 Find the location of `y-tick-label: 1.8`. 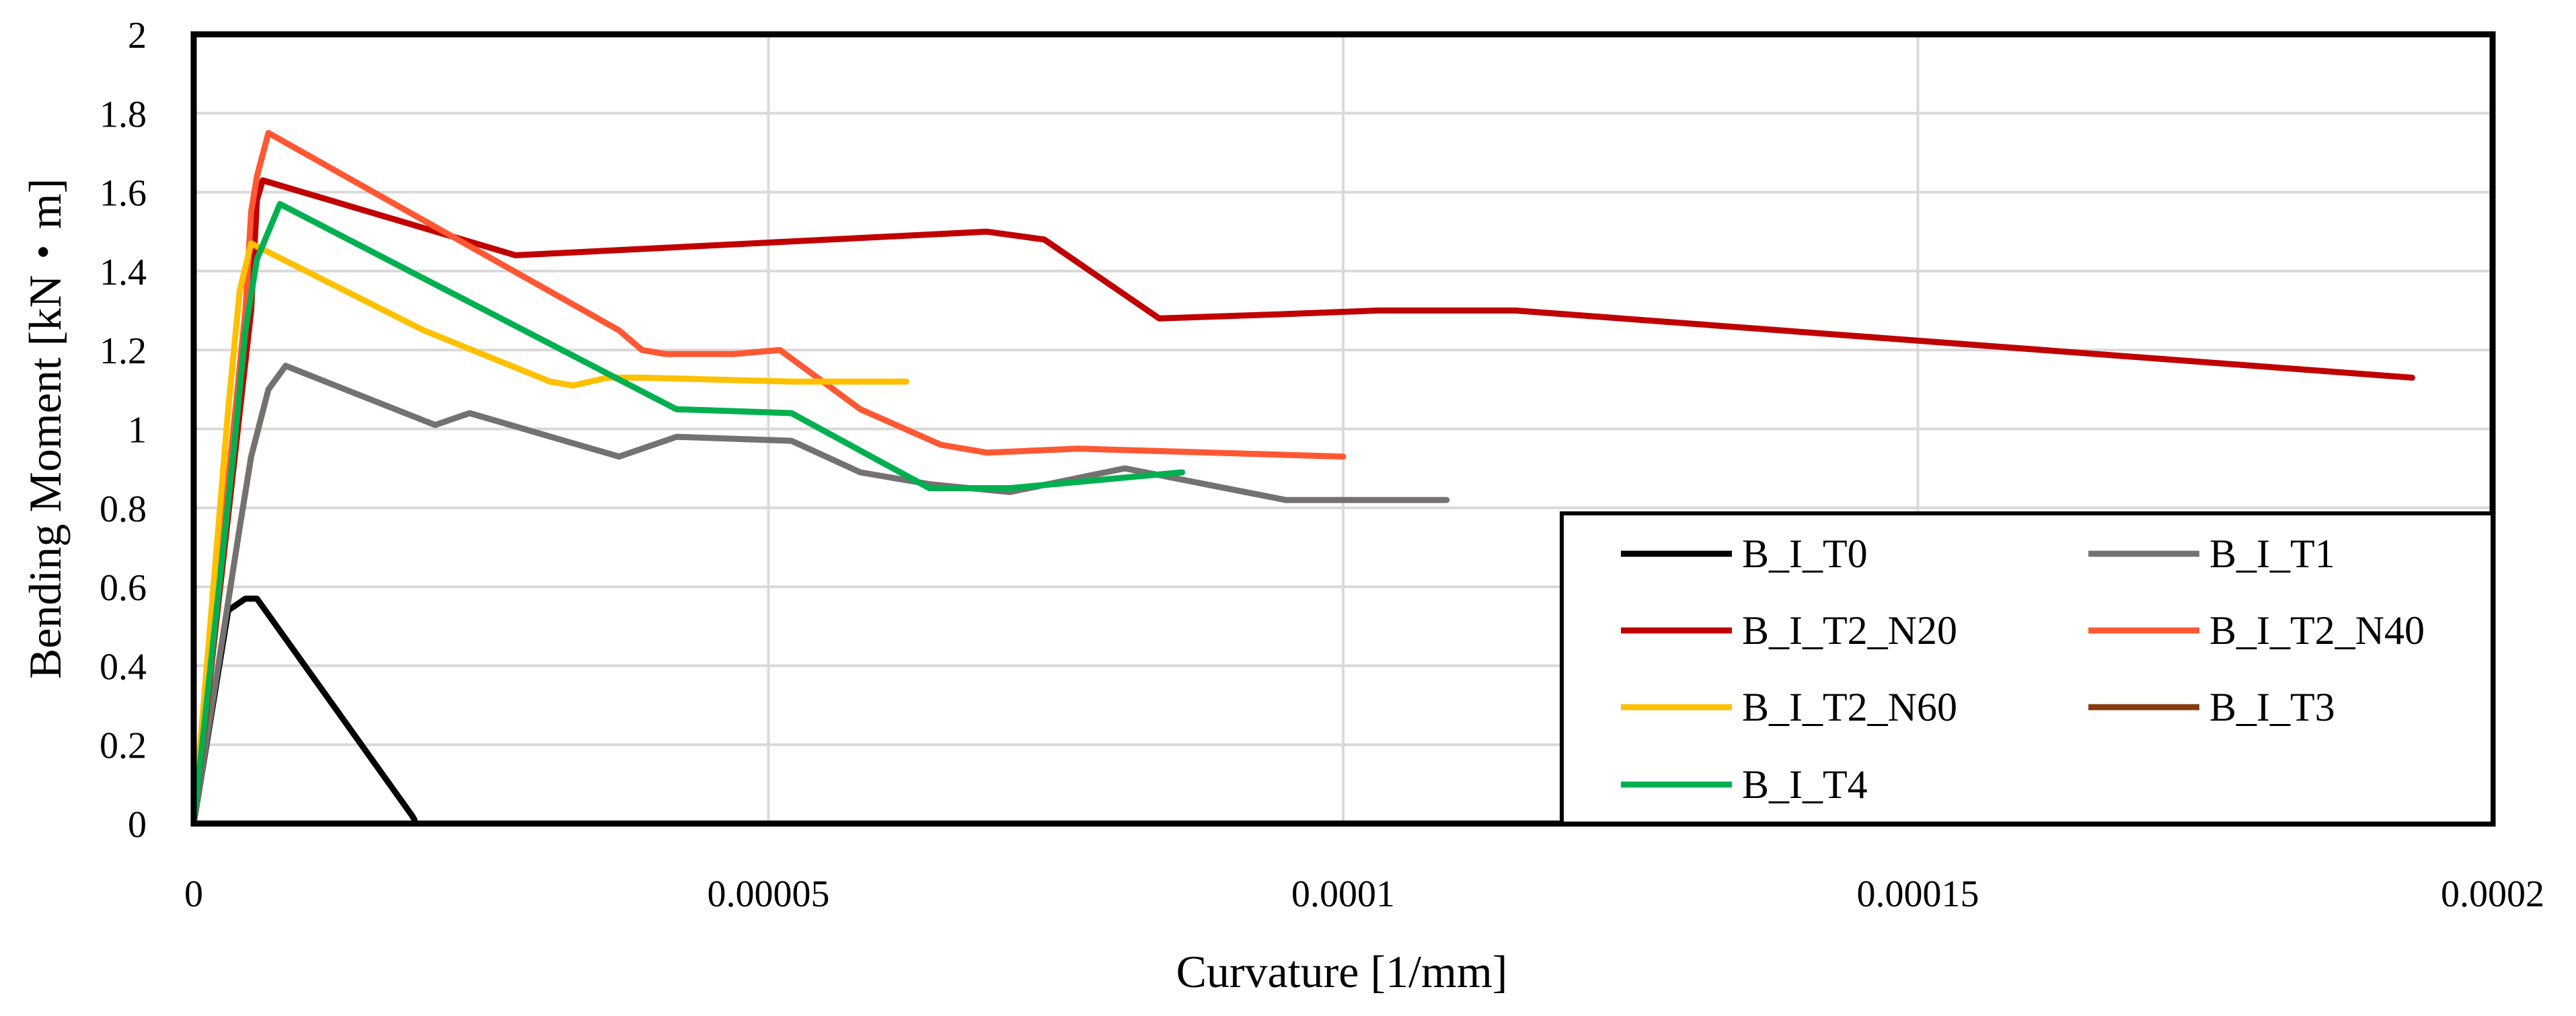

y-tick-label: 1.8 is located at coordinates (123, 114).